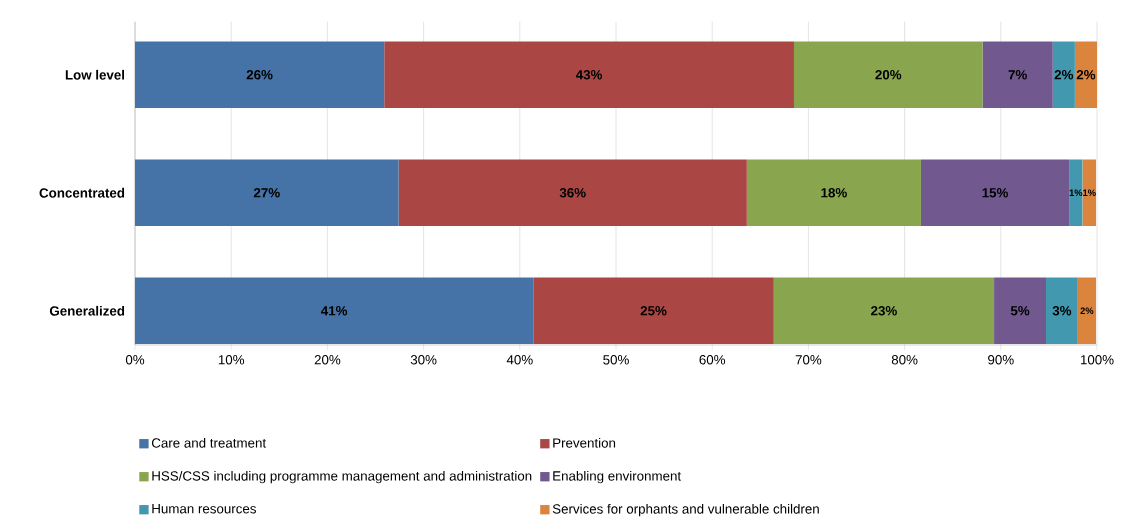 The image size is (1123, 527). What do you see at coordinates (95, 74) in the screenshot?
I see `y-tick-label: Low level` at bounding box center [95, 74].